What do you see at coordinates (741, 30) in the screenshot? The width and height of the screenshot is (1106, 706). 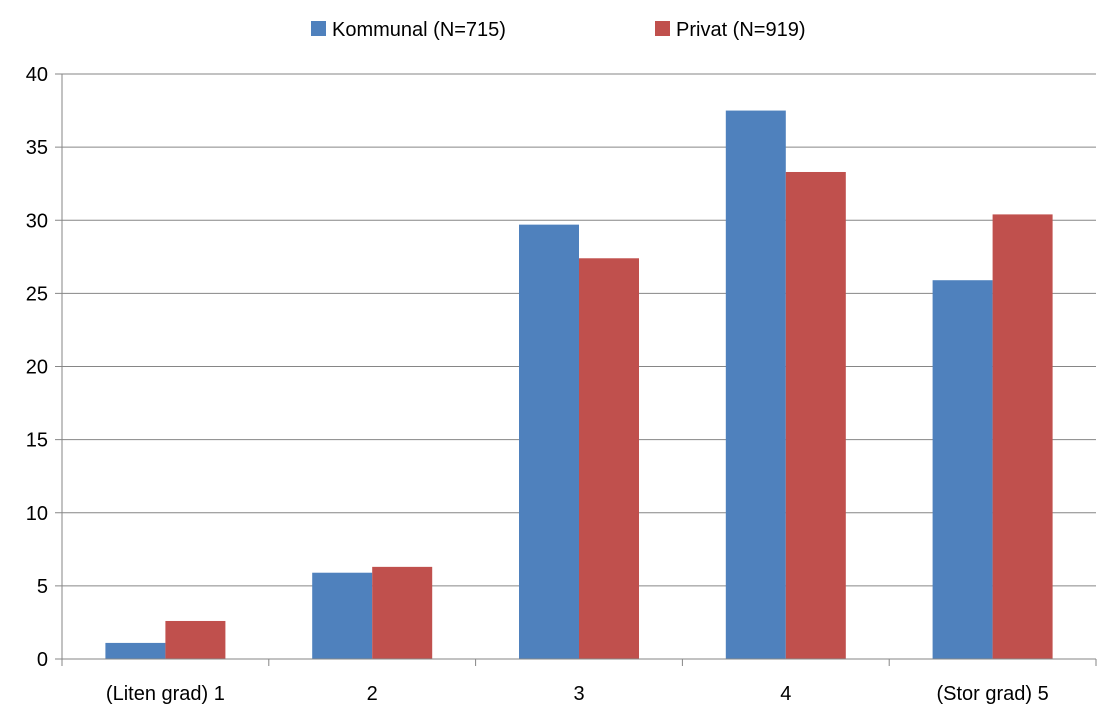 I see `legend-label: Privat (N=919)` at bounding box center [741, 30].